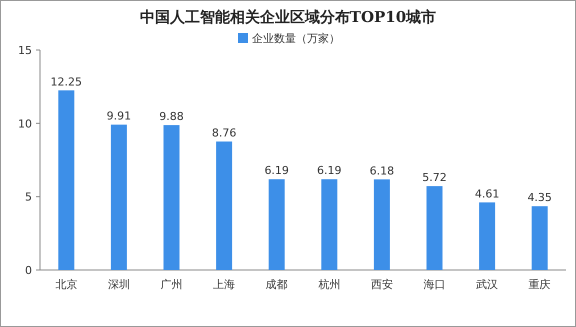 This screenshot has width=576, height=327. I want to click on x-tick-label: 广州, so click(171, 284).